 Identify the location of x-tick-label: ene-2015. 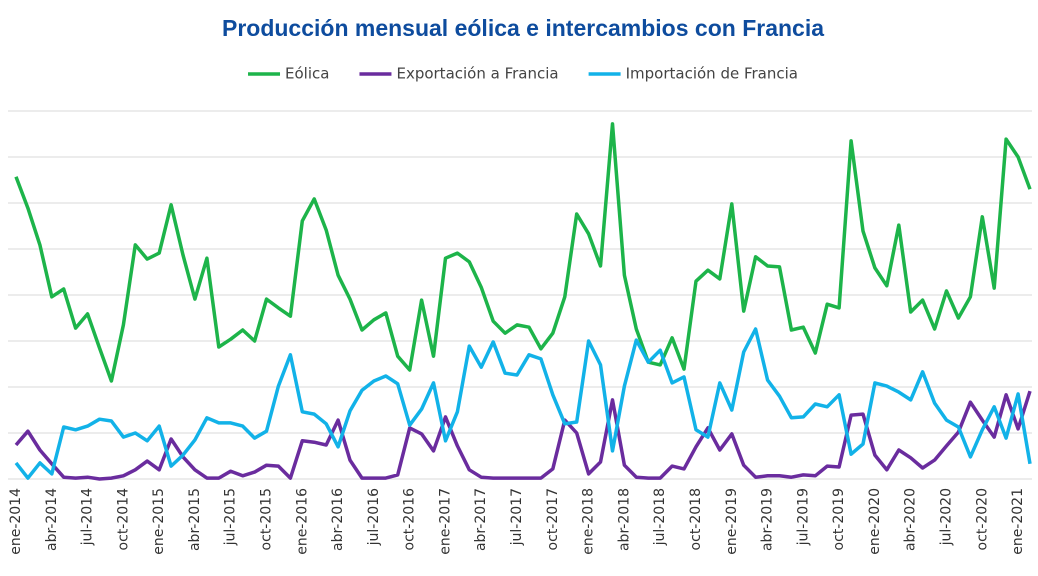
(159, 521).